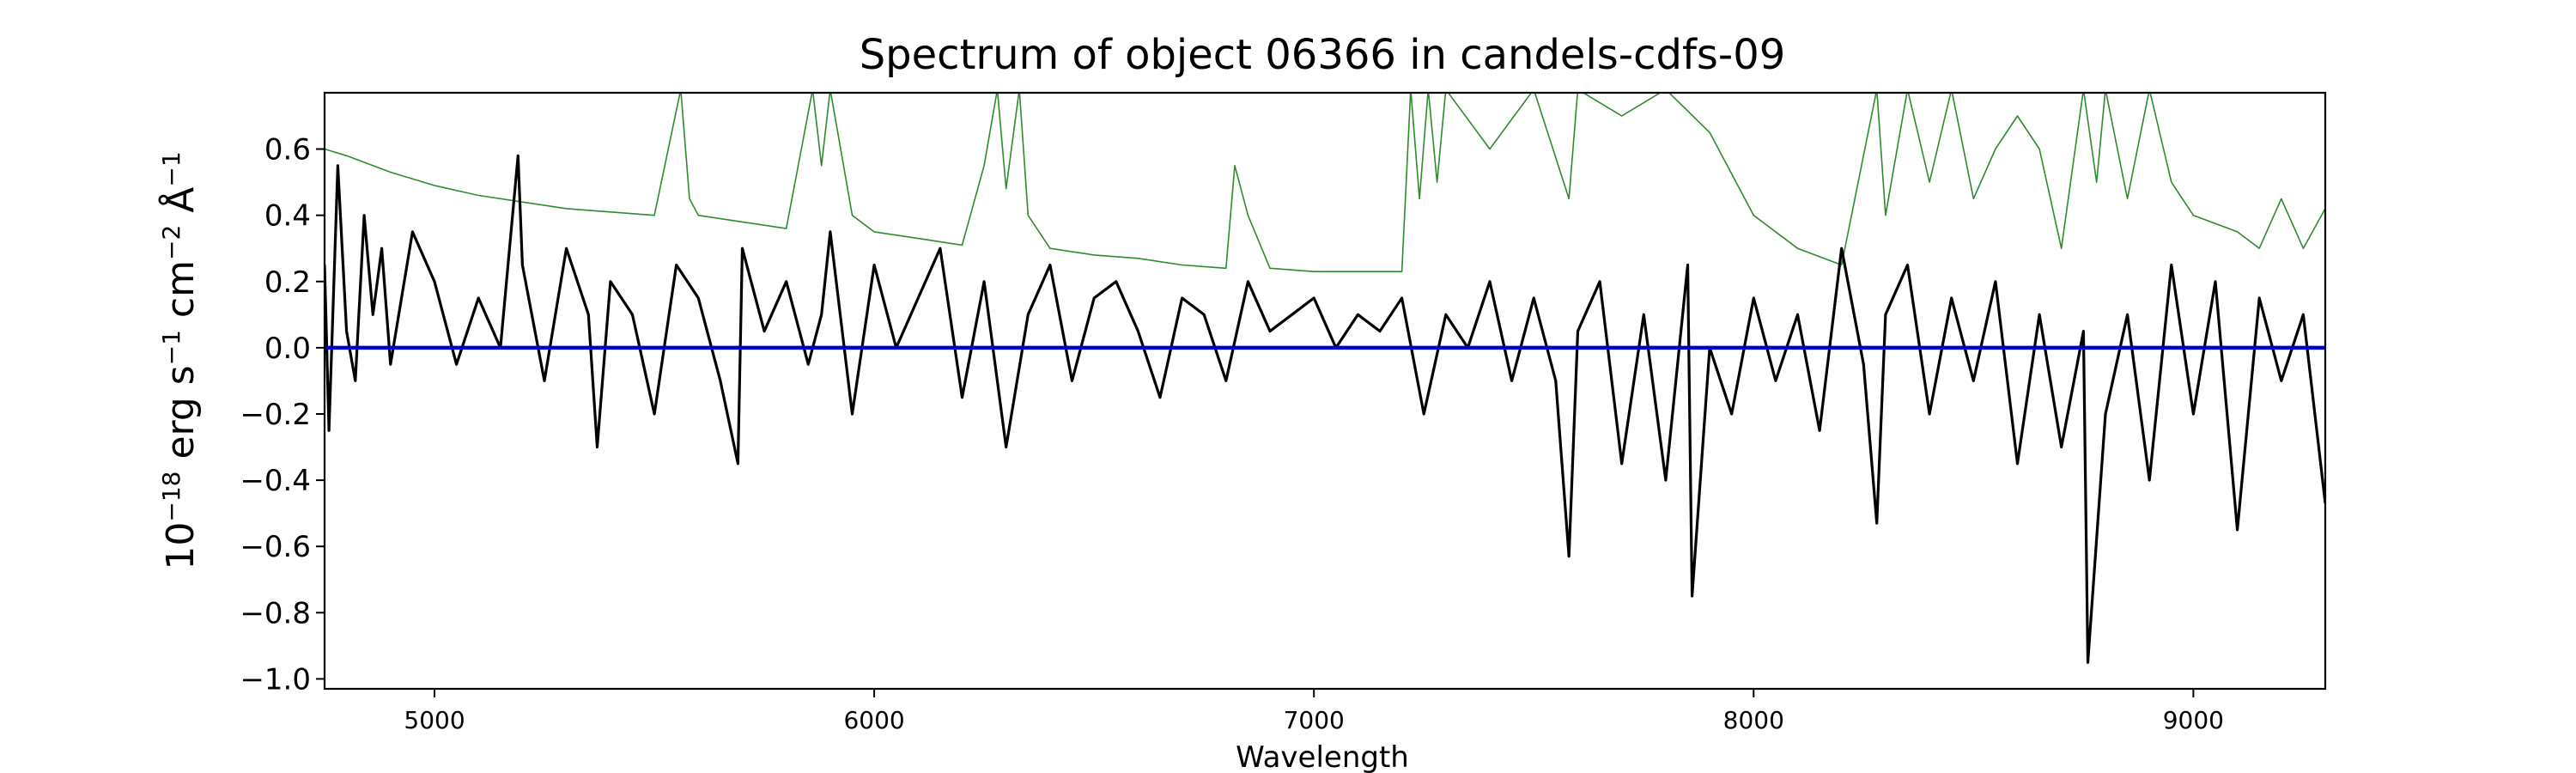 This screenshot has height=773, width=2576. Describe the element at coordinates (275, 613) in the screenshot. I see `y-tick-label: −0.8` at that location.